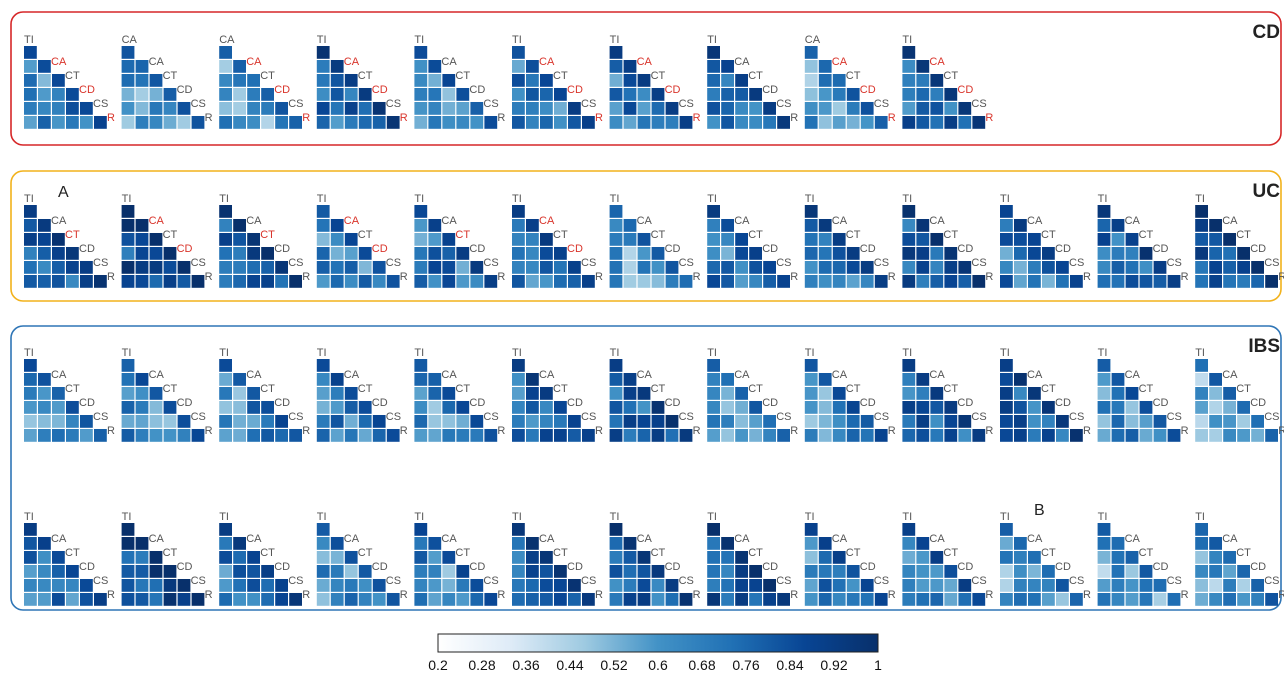 The image size is (1284, 677). What do you see at coordinates (701, 665) in the screenshot?
I see `colorbar-tick-label: 0.68` at bounding box center [701, 665].